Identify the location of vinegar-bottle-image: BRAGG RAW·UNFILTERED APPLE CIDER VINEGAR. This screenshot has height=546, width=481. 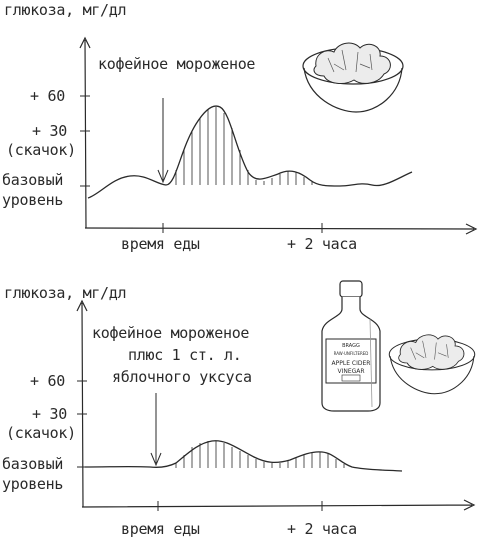
(351, 346).